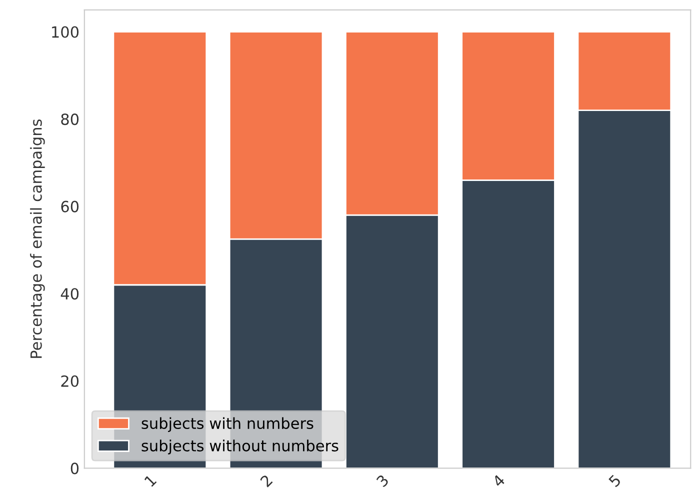  Describe the element at coordinates (266, 481) in the screenshot. I see `x-tick-label: 2` at that location.